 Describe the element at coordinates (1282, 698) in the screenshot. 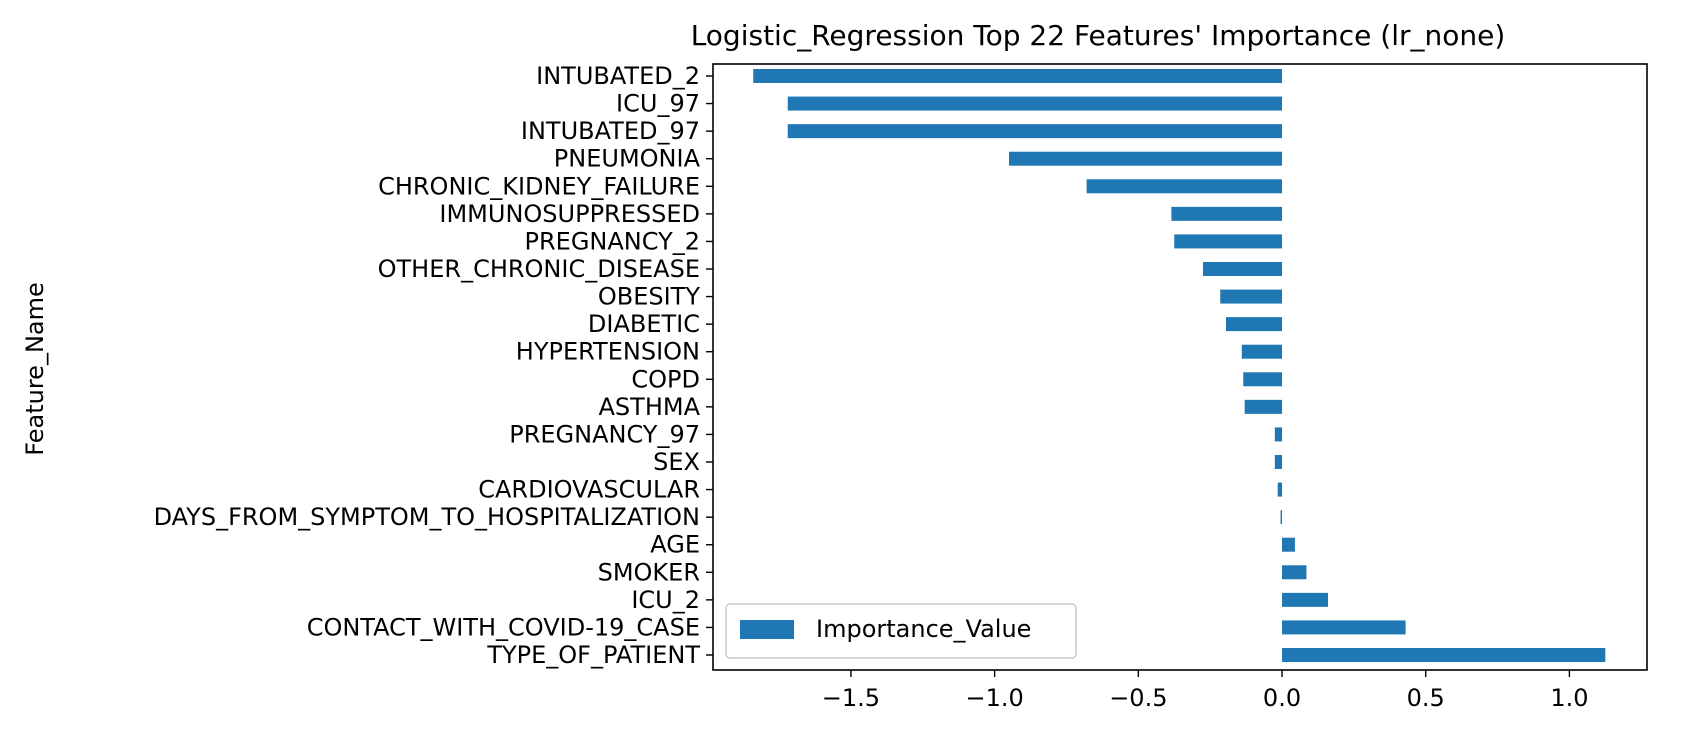

I see `x-tick-label: 0.0` at that location.